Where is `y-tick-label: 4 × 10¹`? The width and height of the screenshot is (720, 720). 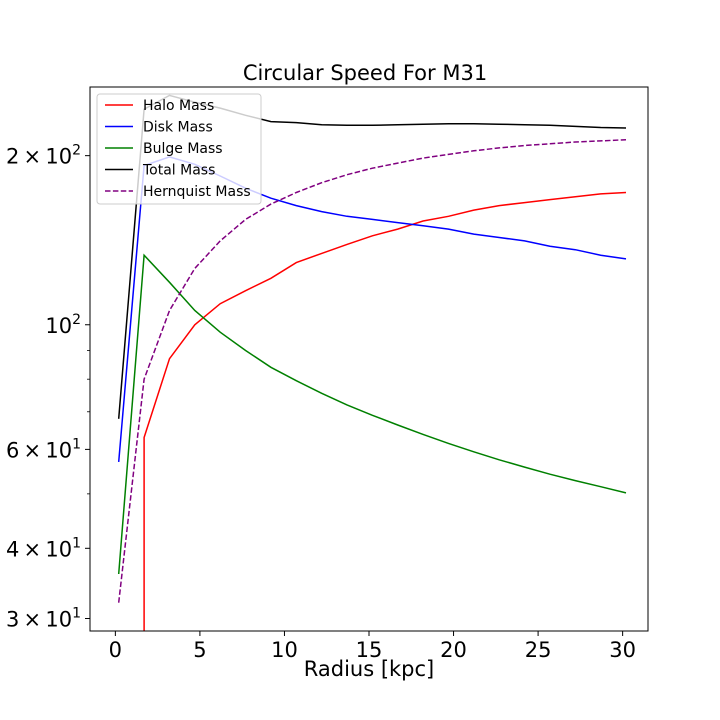
y-tick-label: 4 × 10¹ is located at coordinates (43, 548).